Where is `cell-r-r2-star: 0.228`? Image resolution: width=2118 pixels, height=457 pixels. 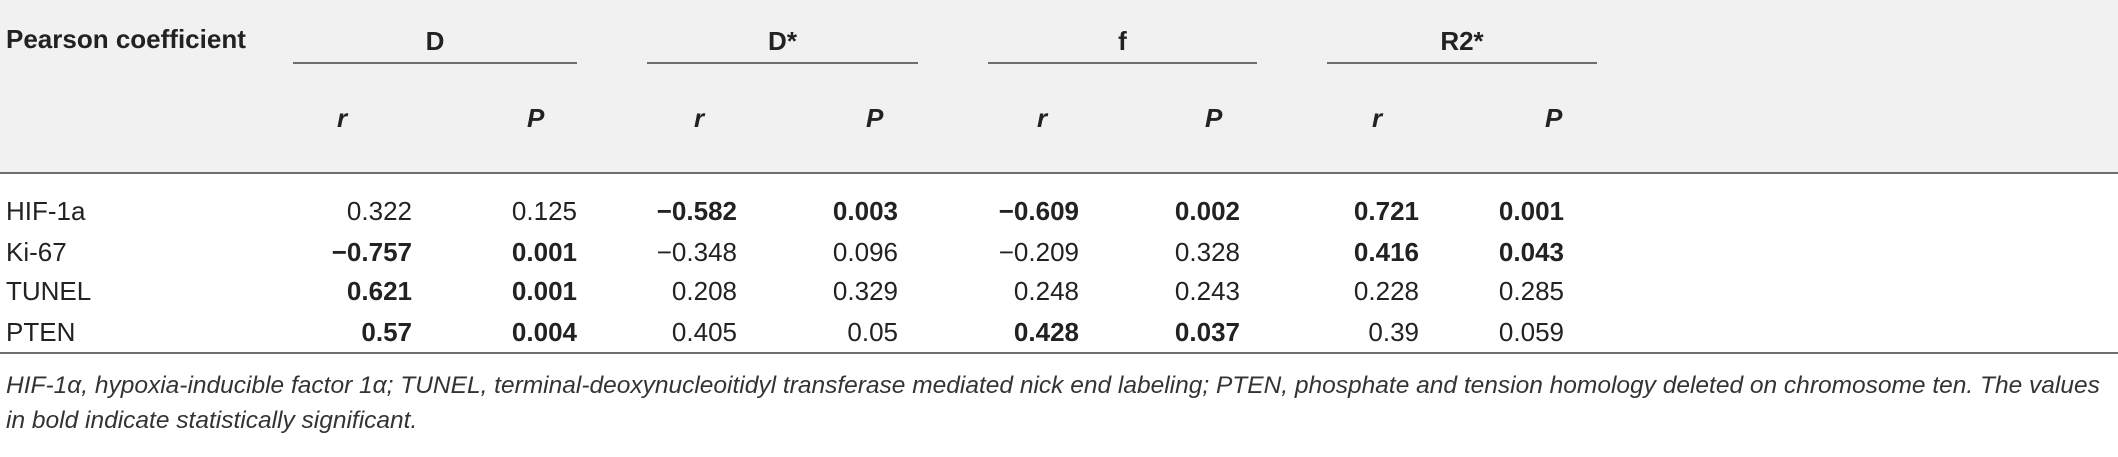 cell-r-r2-star: 0.228 is located at coordinates (1386, 291).